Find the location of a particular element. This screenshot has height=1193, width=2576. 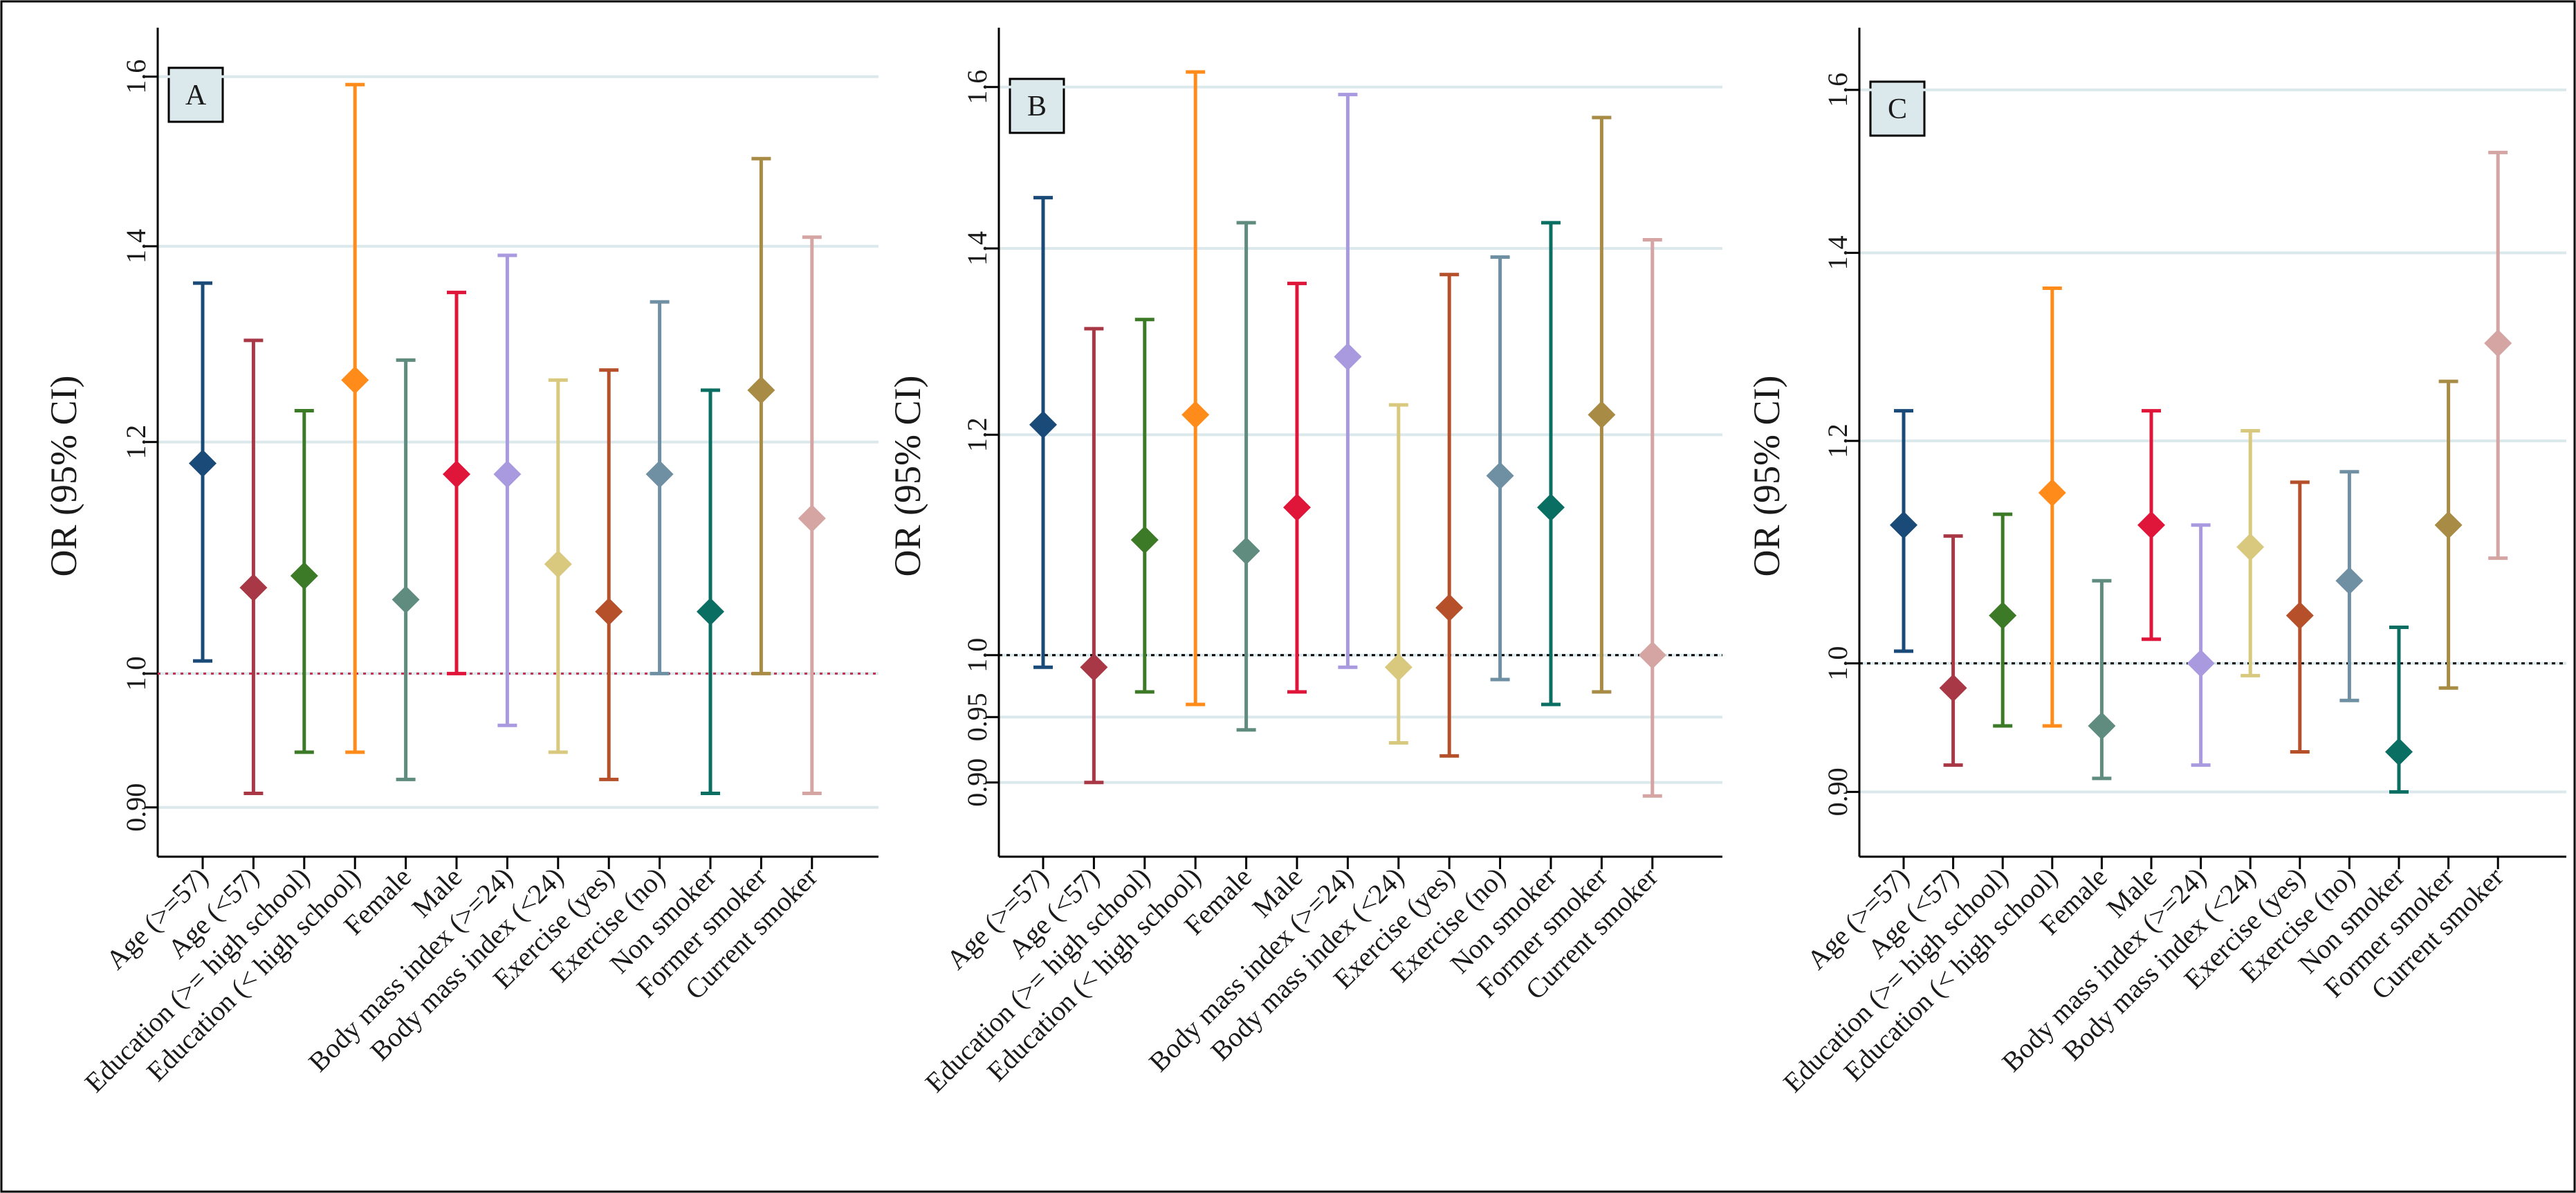

panel-c-point-former-smoker is located at coordinates (2448, 525).